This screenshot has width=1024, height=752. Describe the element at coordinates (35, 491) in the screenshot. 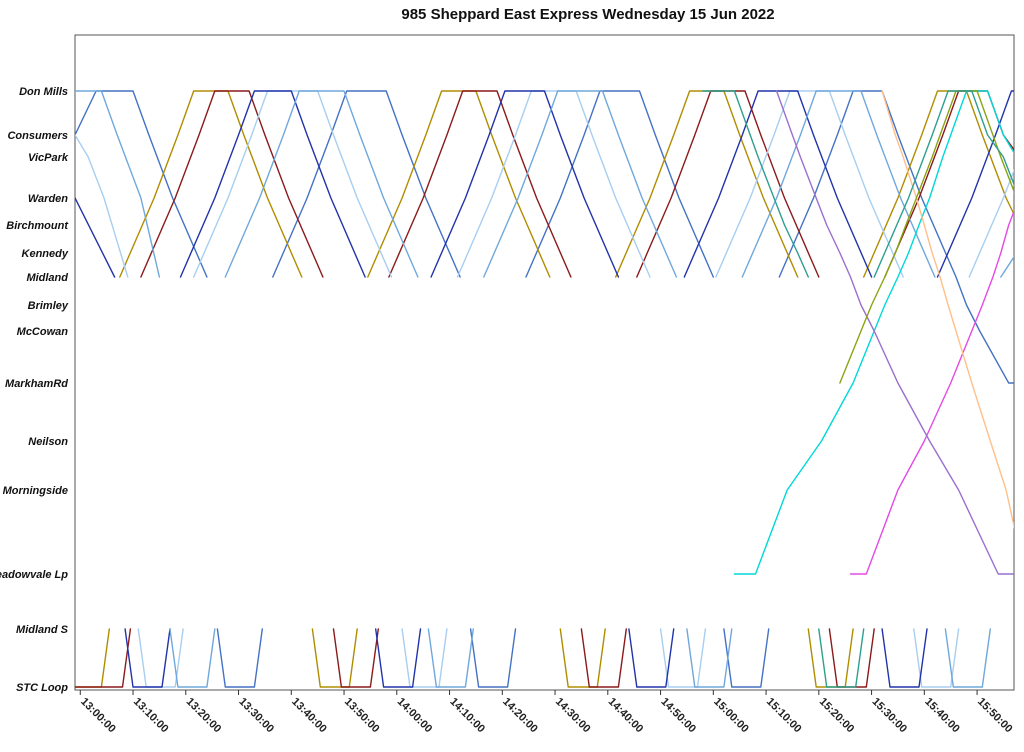

I see `station-label: Morningside` at that location.